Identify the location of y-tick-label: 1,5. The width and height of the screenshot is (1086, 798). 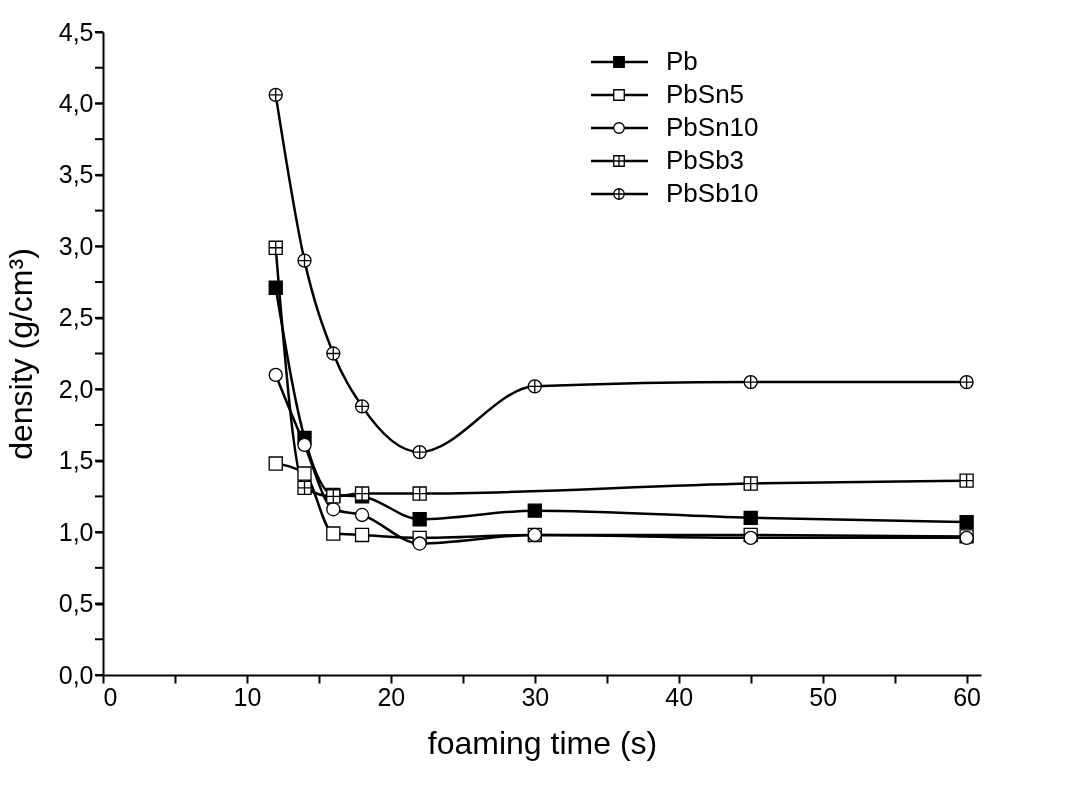
(76, 460).